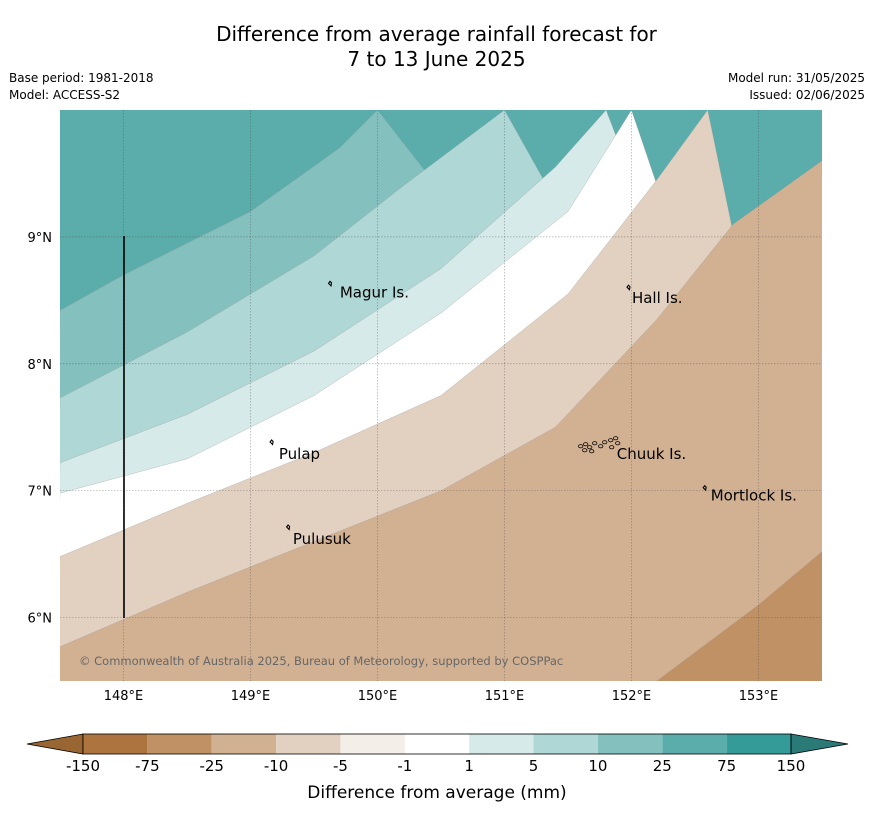 The width and height of the screenshot is (873, 816). I want to click on lon-tick-label: 150°E, so click(378, 696).